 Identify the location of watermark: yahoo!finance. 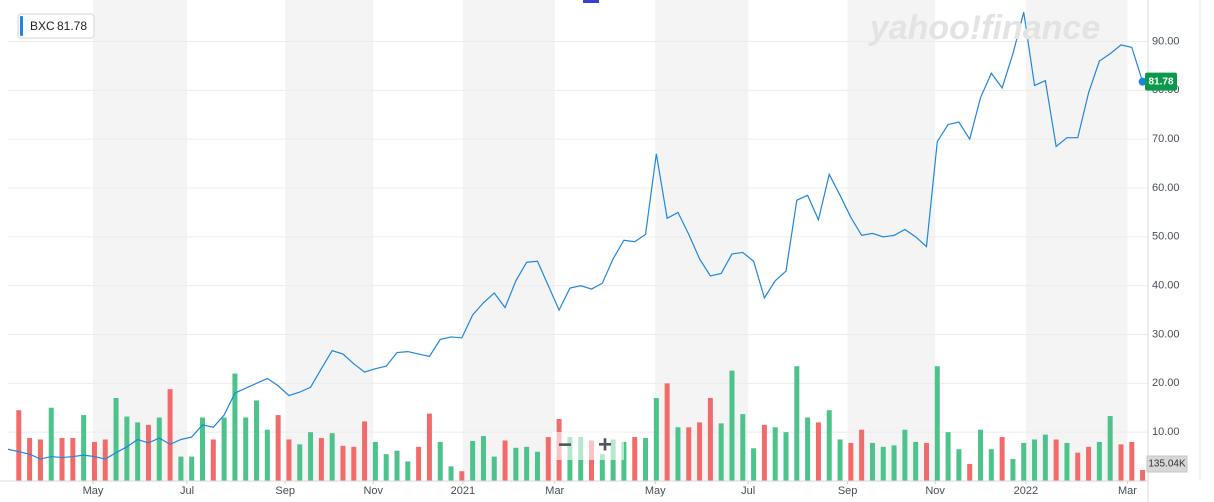
(984, 28).